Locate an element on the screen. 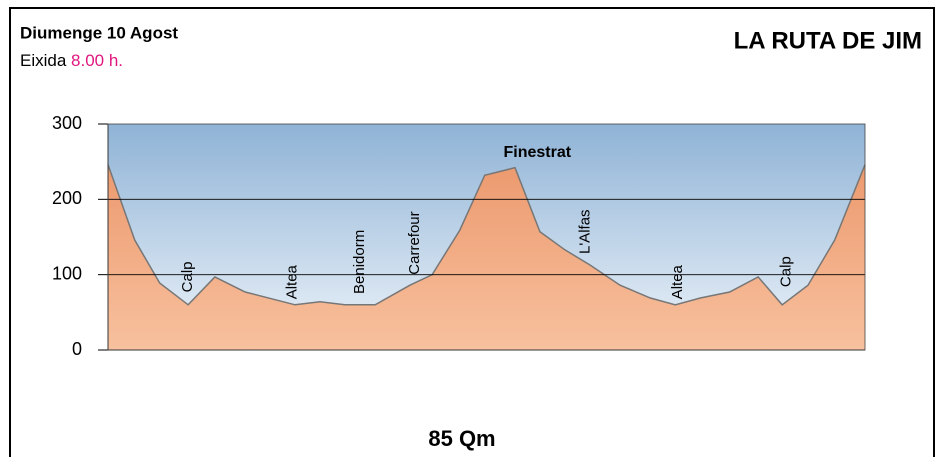  y-tick-label: 300 is located at coordinates (67, 123).